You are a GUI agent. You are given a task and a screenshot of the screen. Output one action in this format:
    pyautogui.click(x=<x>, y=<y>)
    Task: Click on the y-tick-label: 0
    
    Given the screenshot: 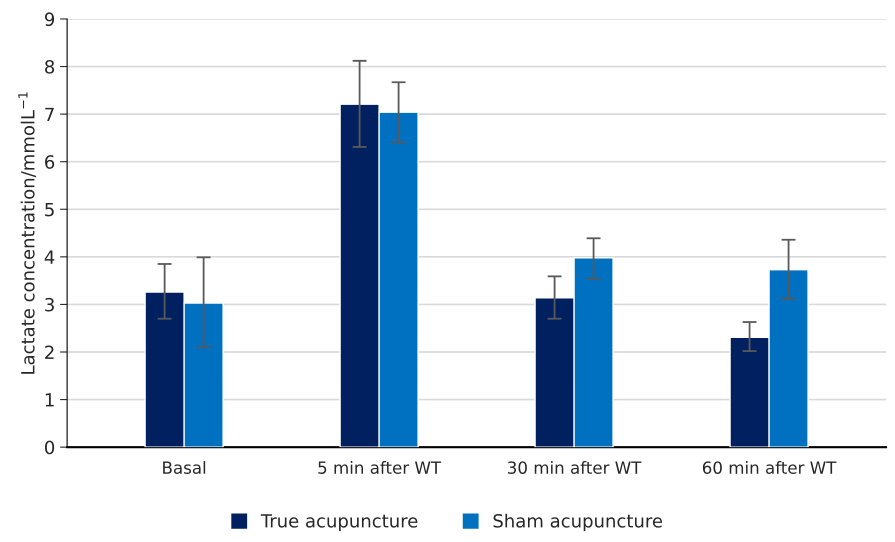 What is the action you would take?
    pyautogui.click(x=49, y=447)
    